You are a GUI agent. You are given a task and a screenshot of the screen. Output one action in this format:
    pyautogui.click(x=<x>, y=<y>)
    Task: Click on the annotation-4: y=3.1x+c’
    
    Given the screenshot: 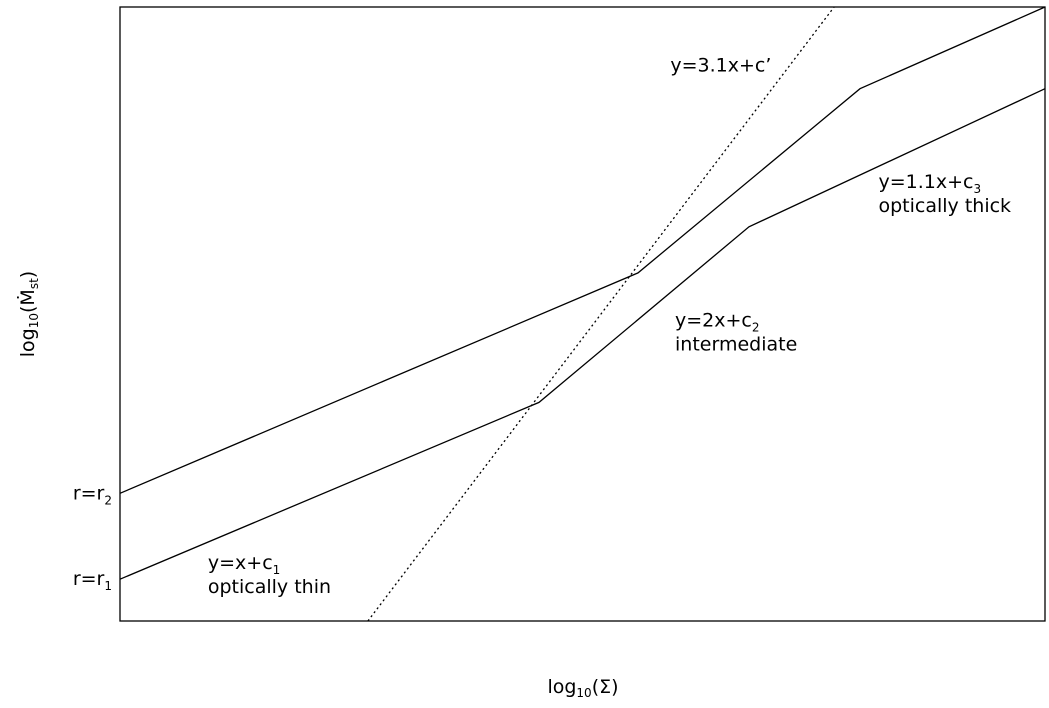 What is the action you would take?
    pyautogui.click(x=720, y=65)
    